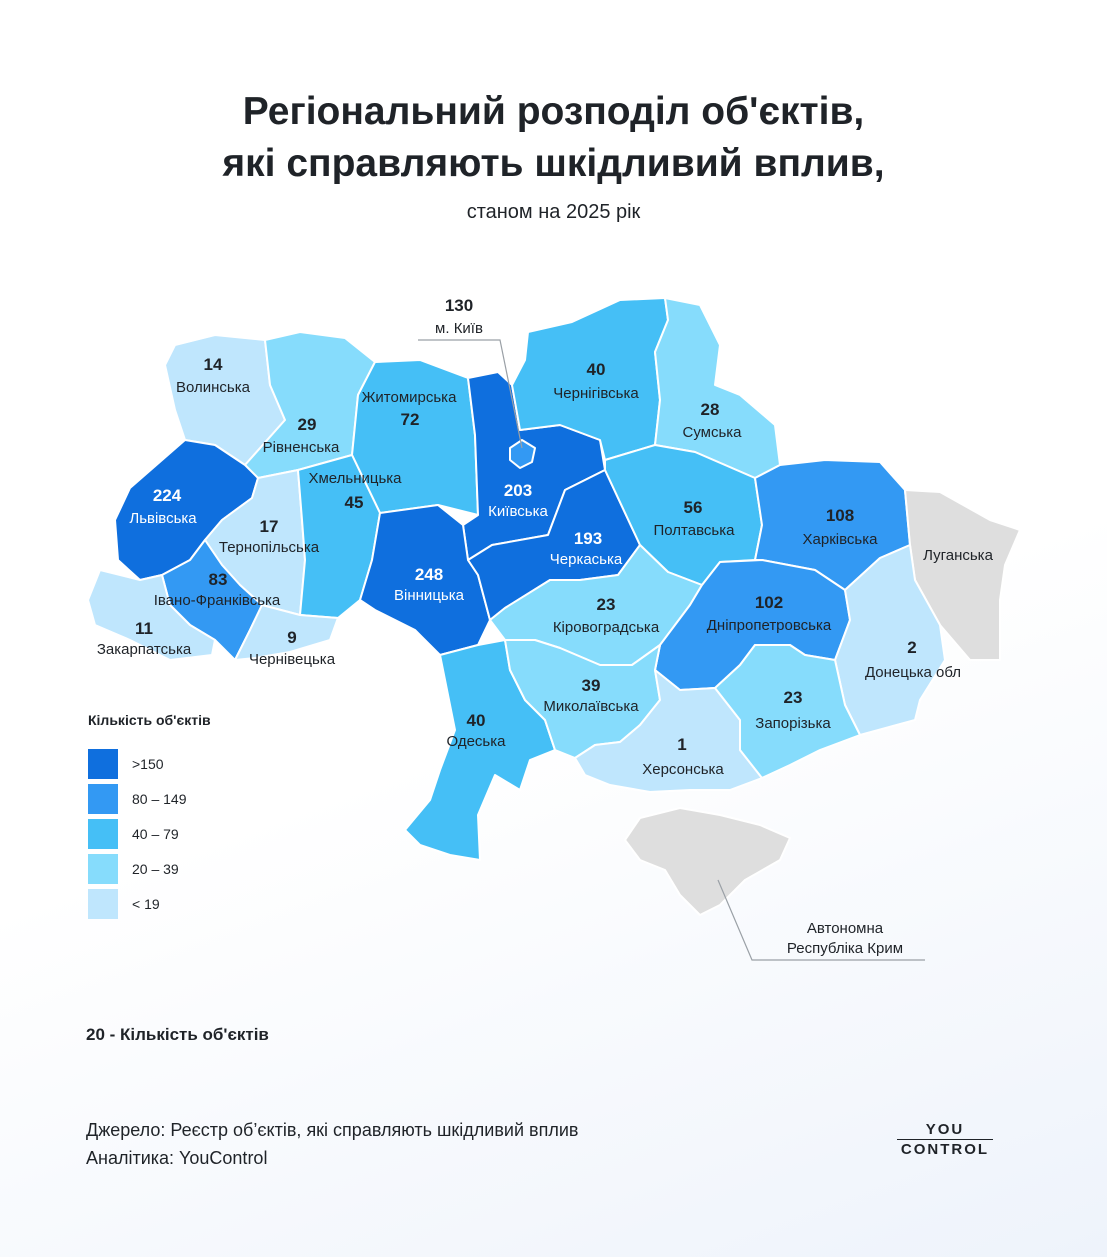  Describe the element at coordinates (410, 397) in the screenshot. I see `zhytomyrska-name: Житомирська` at that location.